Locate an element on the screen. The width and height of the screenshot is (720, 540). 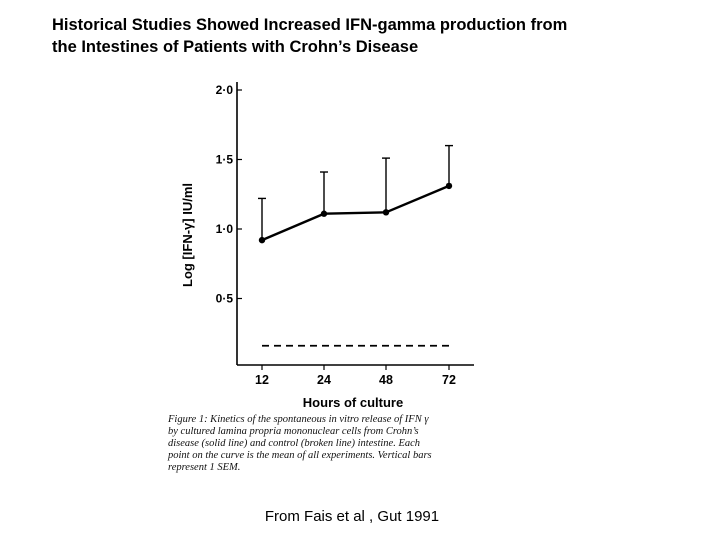
source-citation: From Fais et al , Gut 1991 is located at coordinates (352, 516).